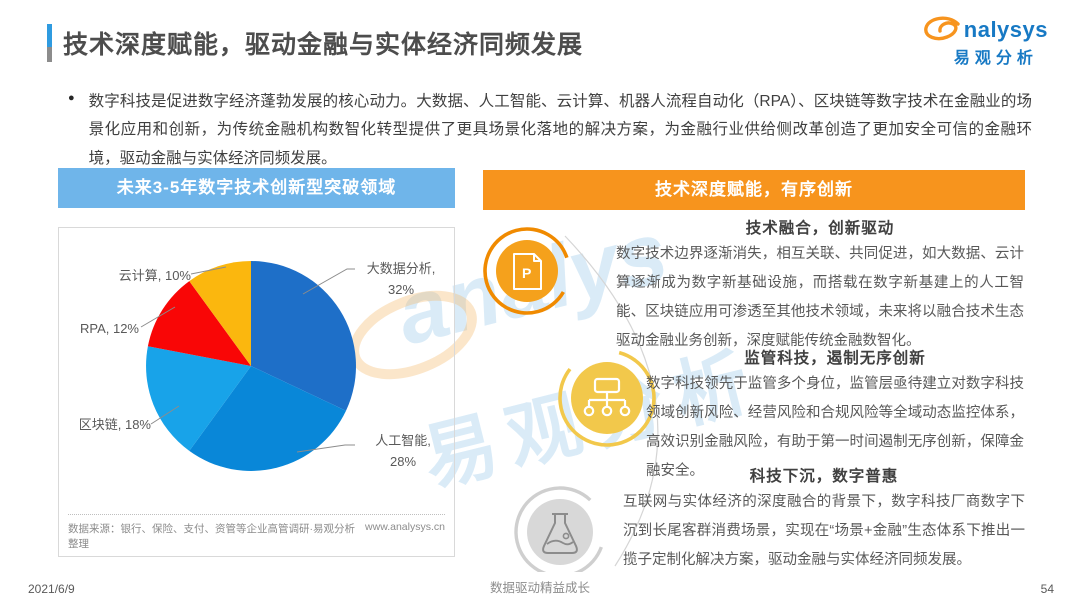 This screenshot has height=608, width=1080. Describe the element at coordinates (198, 398) in the screenshot. I see `pie-slice-区块链` at that location.